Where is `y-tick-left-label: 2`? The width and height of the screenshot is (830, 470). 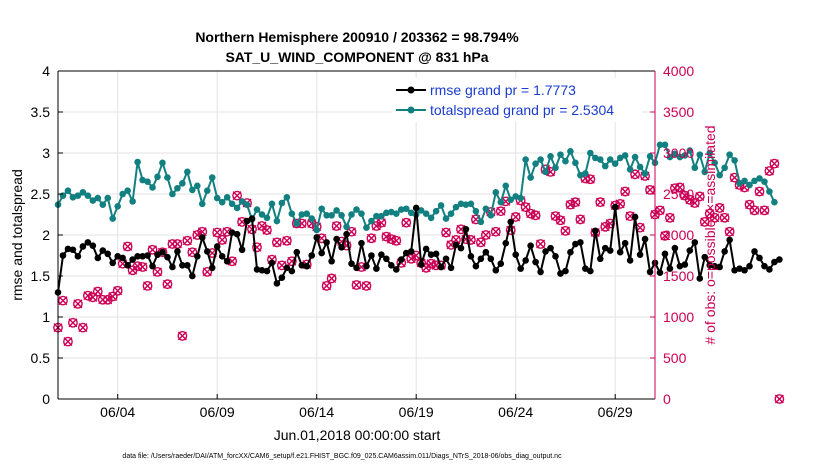 y-tick-left-label: 2 is located at coordinates (46, 235).